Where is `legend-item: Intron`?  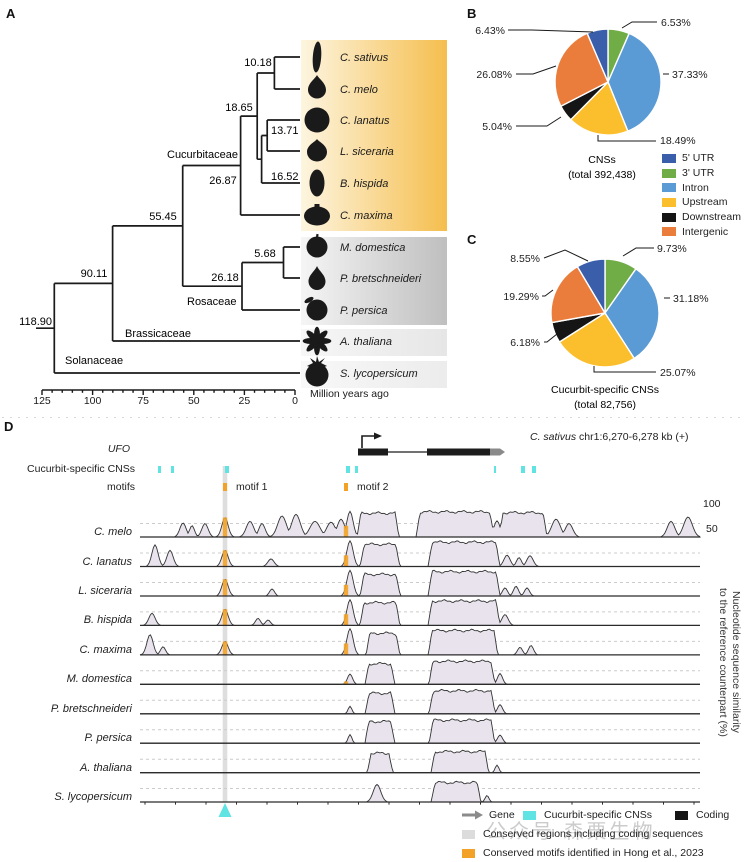 legend-item: Intron is located at coordinates (701, 187).